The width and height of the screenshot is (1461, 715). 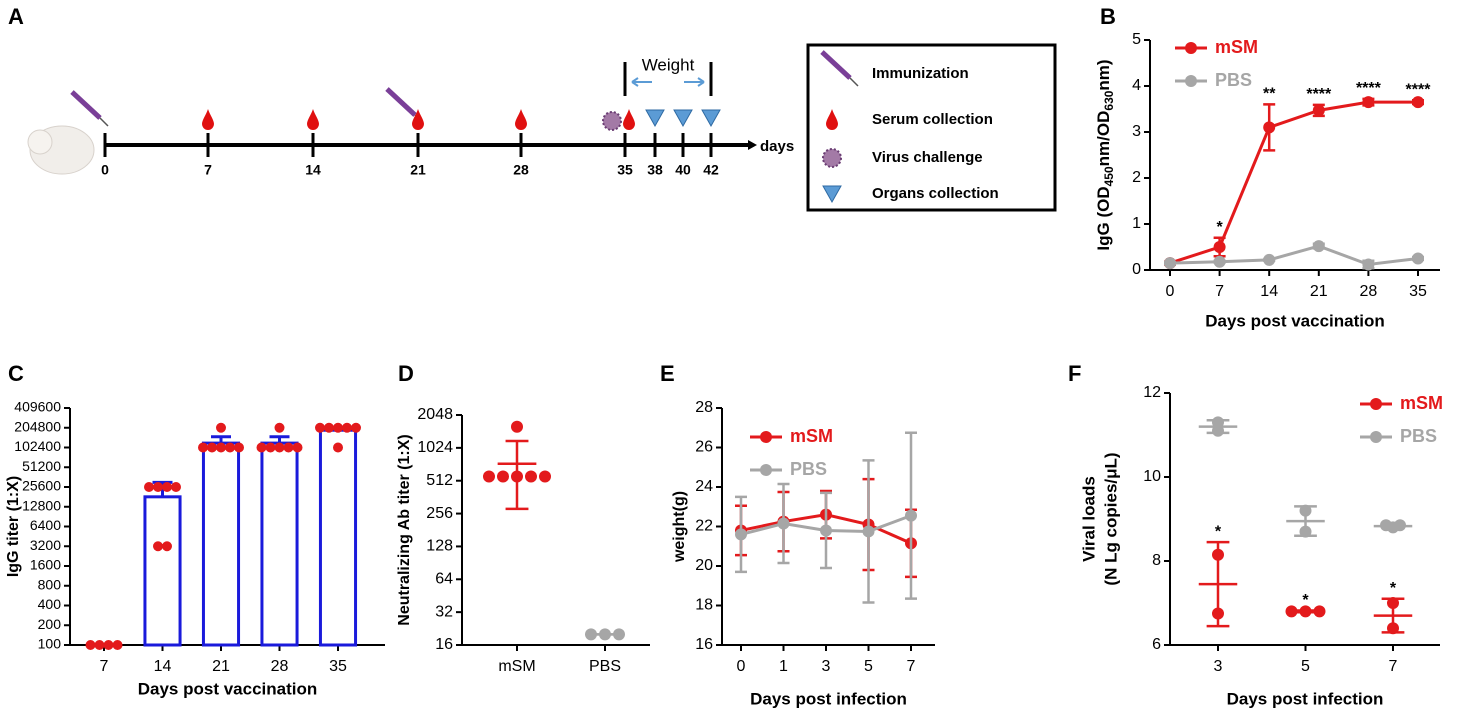 I want to click on timeline-day-label: 42, so click(x=711, y=170).